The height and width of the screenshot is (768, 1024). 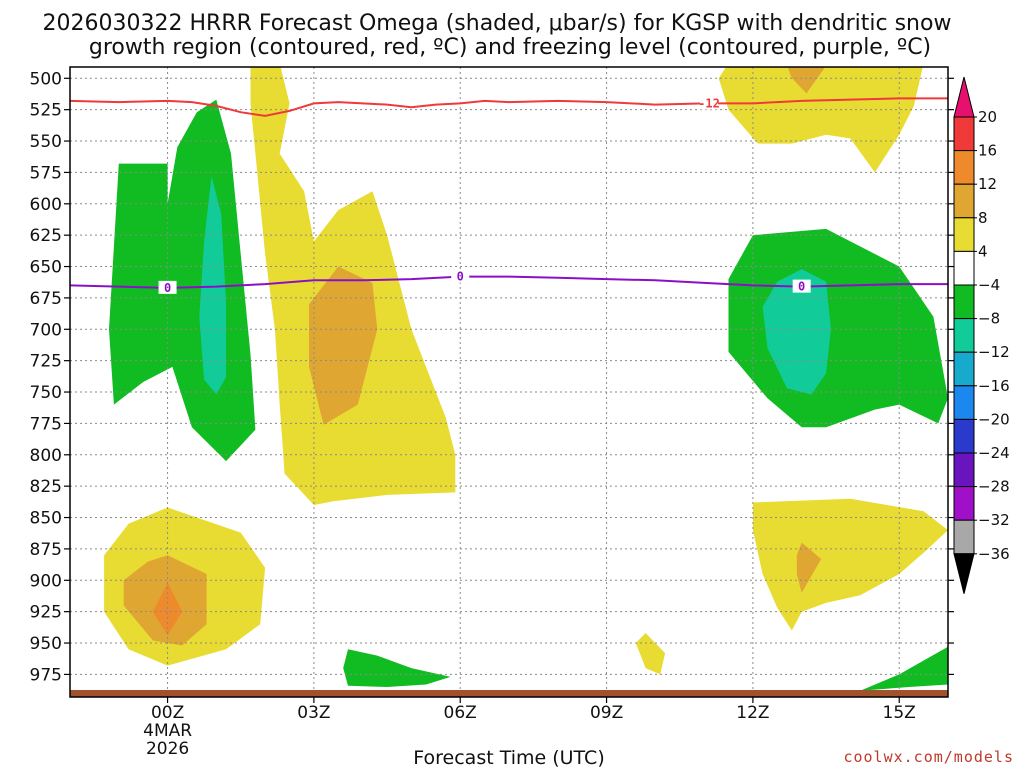 I want to click on colorbar-label: 4, so click(x=983, y=251).